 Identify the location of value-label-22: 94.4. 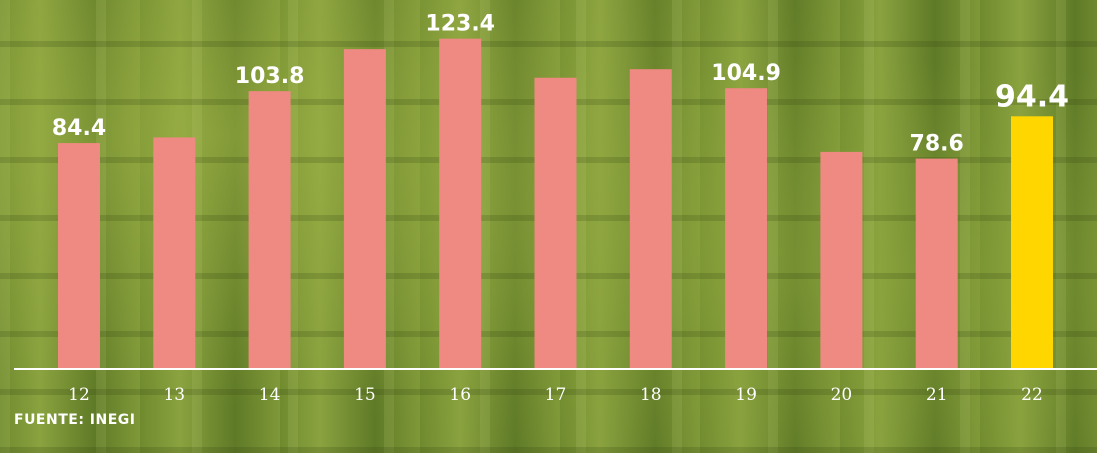
(1032, 96).